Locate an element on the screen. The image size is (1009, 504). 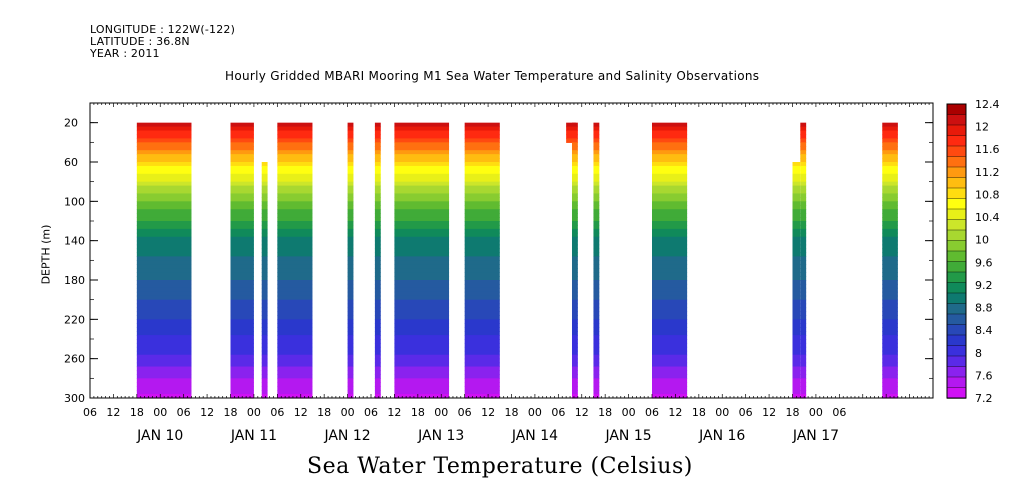
colorbar-label: 10.4 is located at coordinates (987, 217).